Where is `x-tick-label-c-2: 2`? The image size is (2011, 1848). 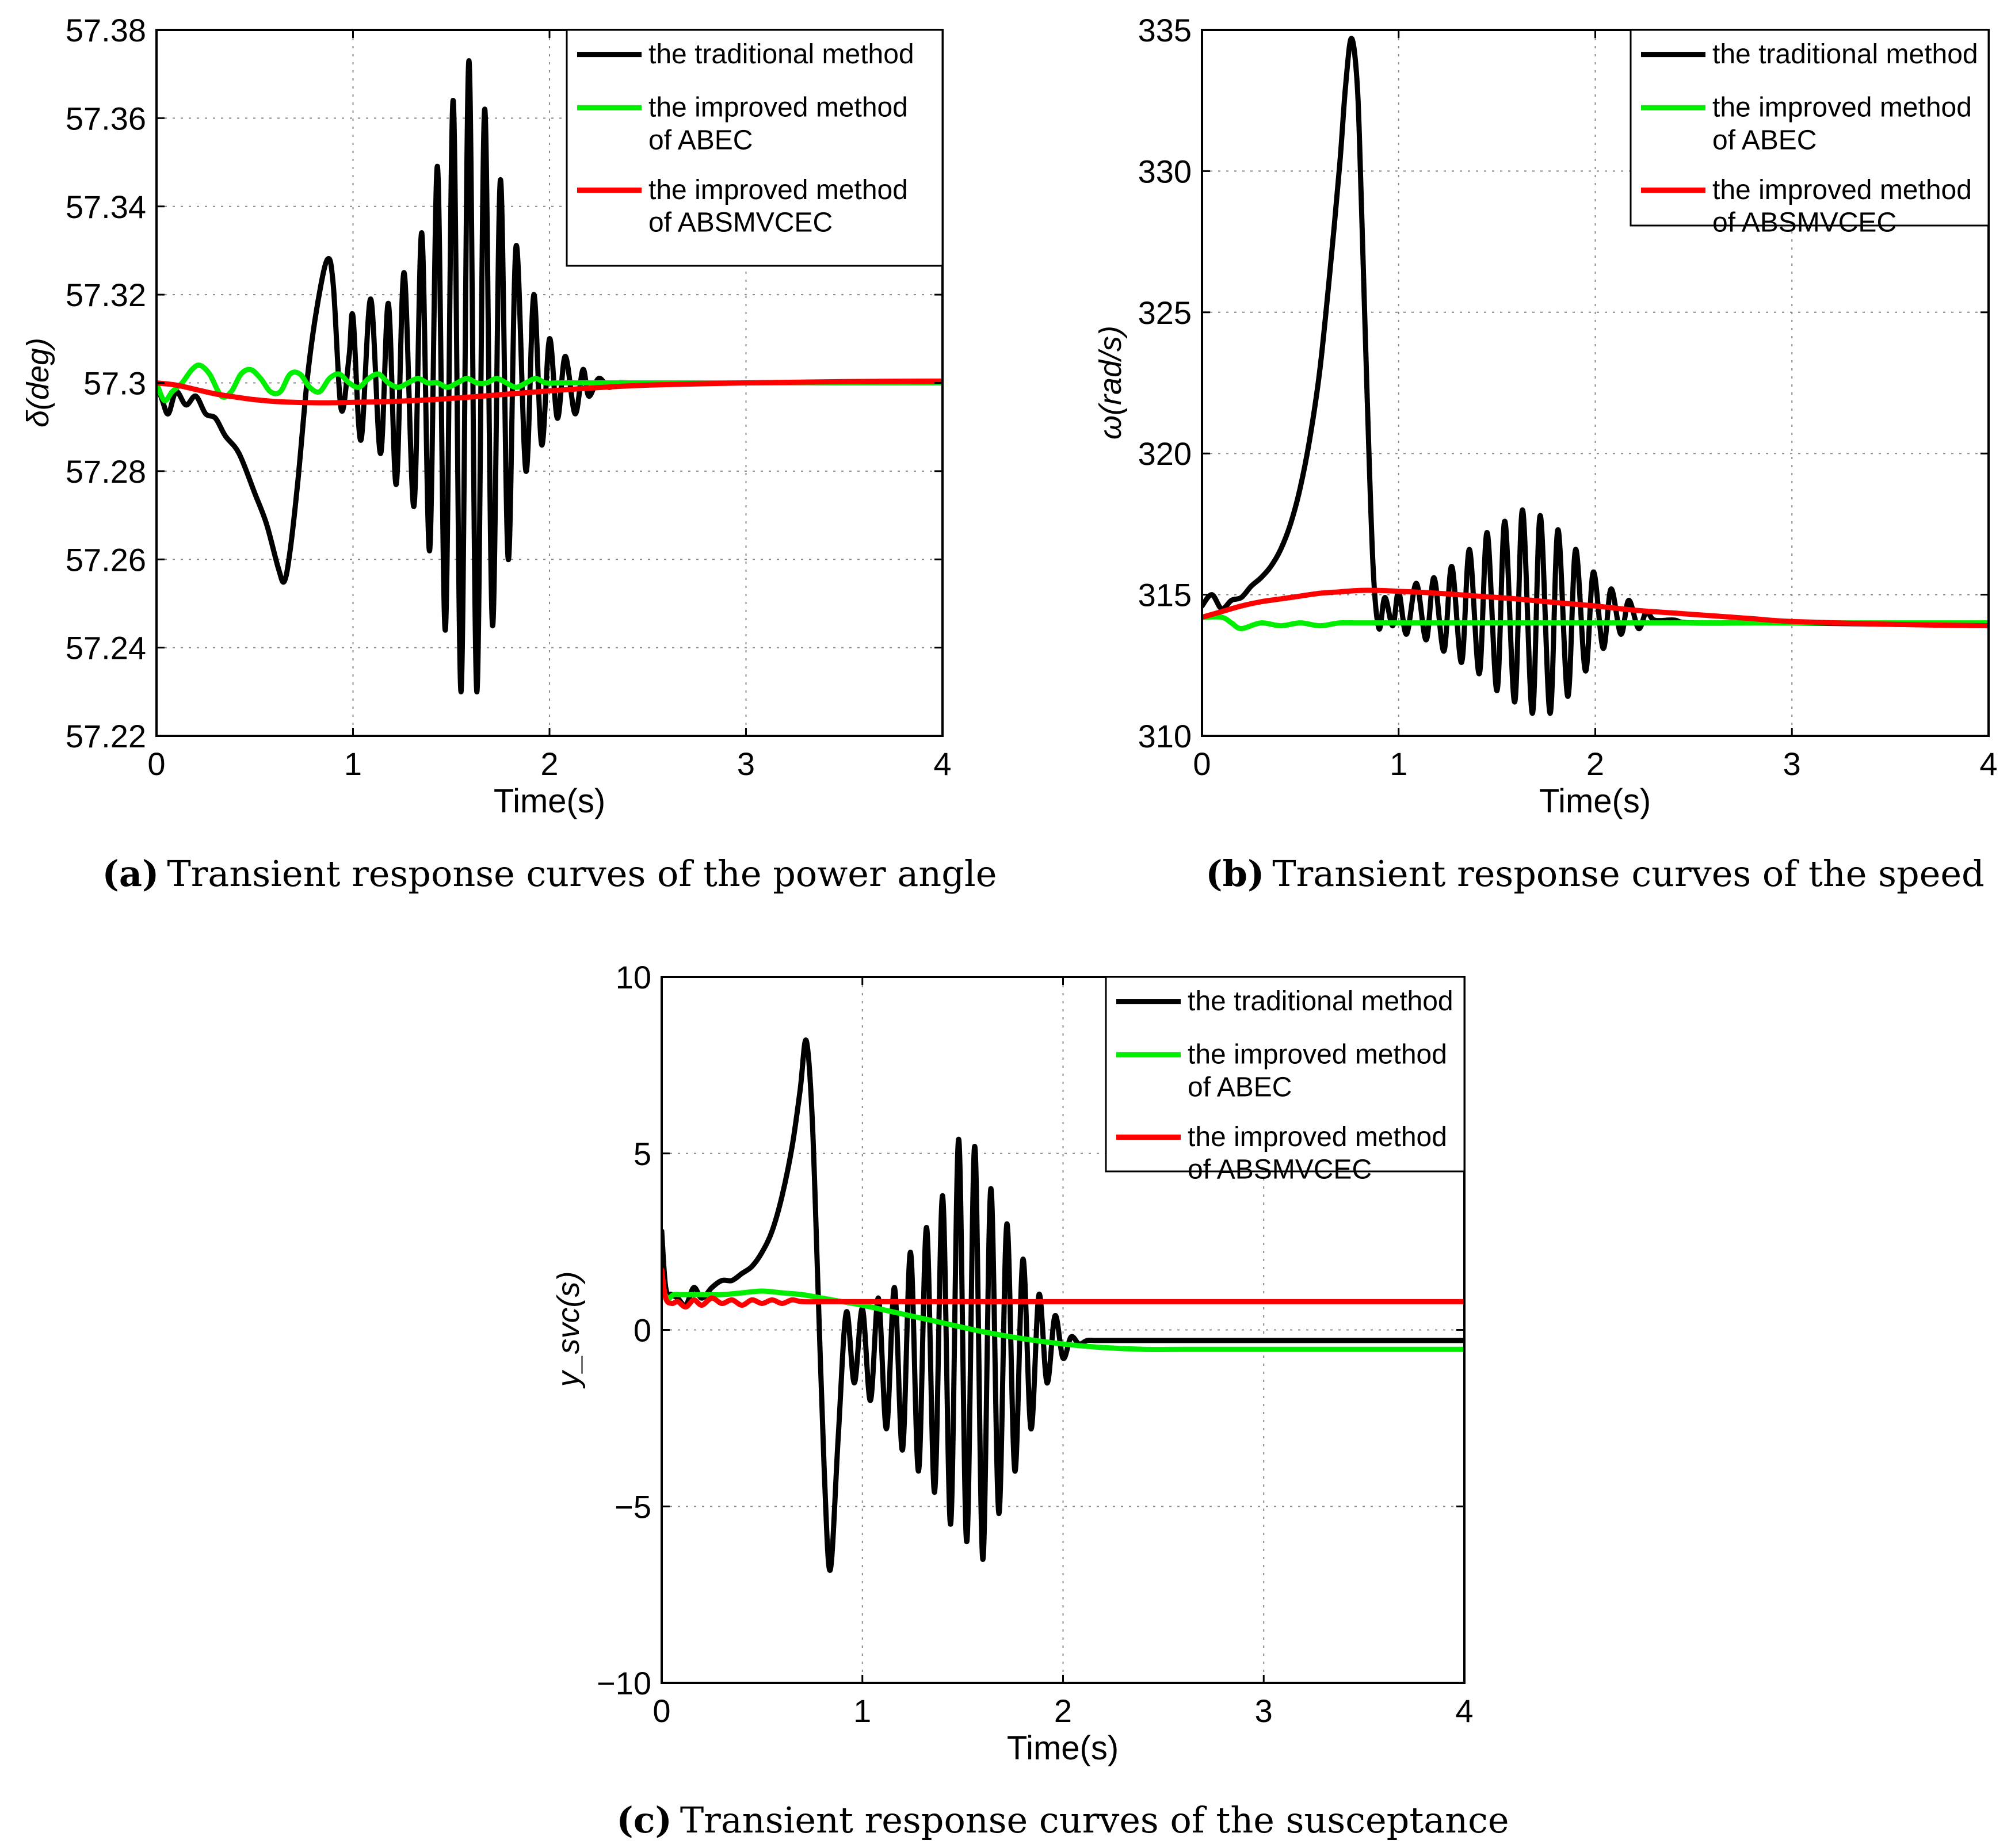
x-tick-label-c-2: 2 is located at coordinates (1063, 1711).